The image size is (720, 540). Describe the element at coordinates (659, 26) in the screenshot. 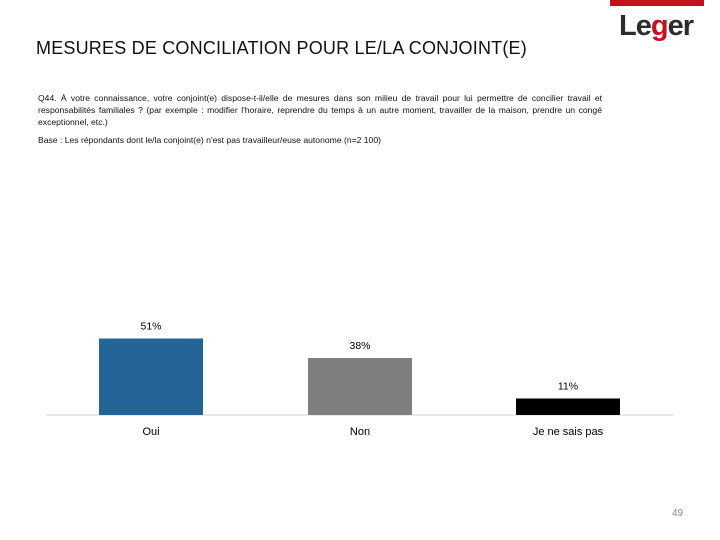

I see `logo-text-g: g` at that location.